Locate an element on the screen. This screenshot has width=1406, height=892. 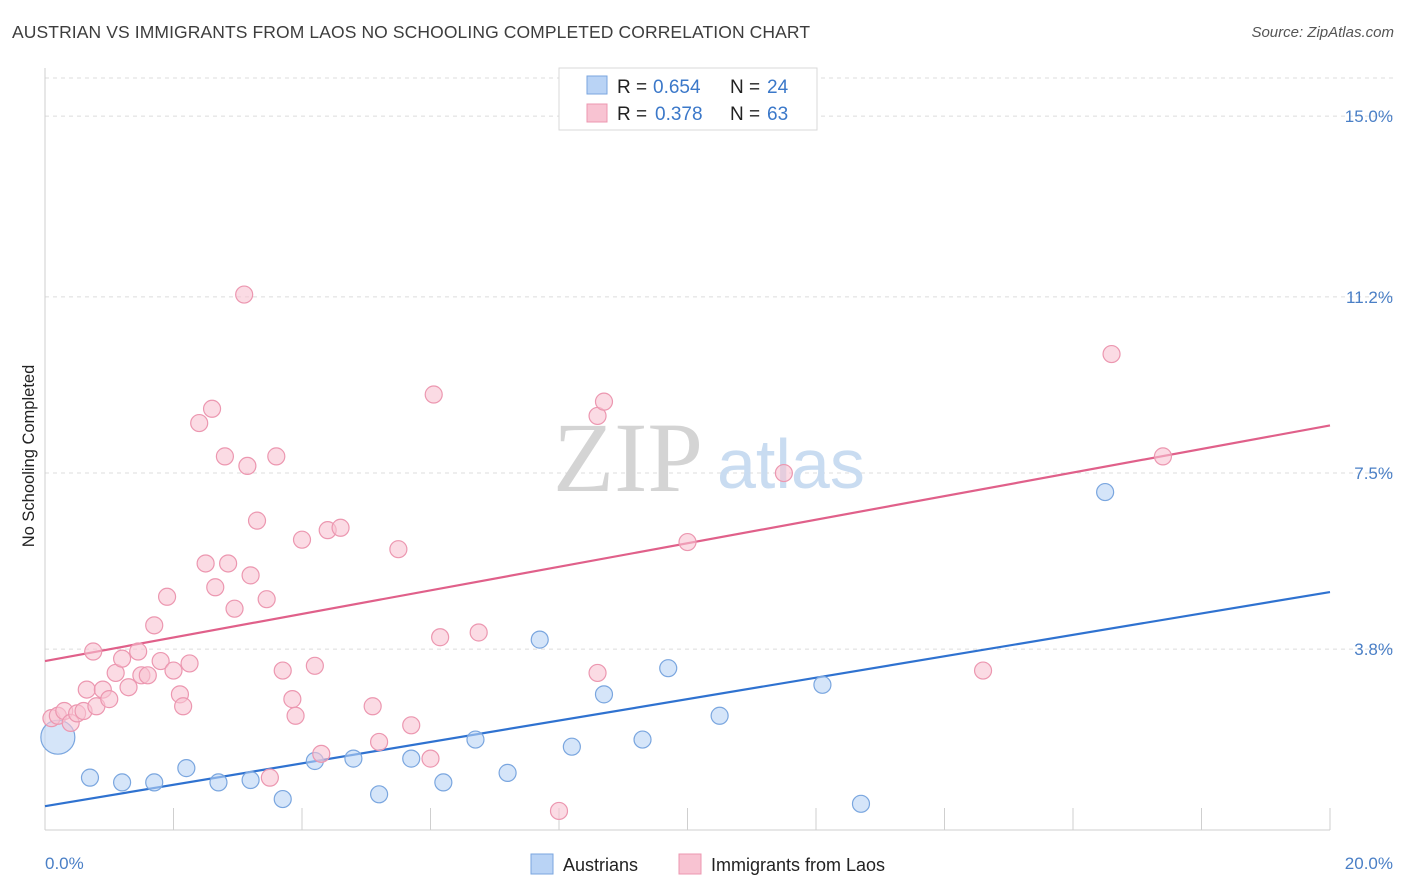
legend-n-value: 63 is located at coordinates (777, 114).